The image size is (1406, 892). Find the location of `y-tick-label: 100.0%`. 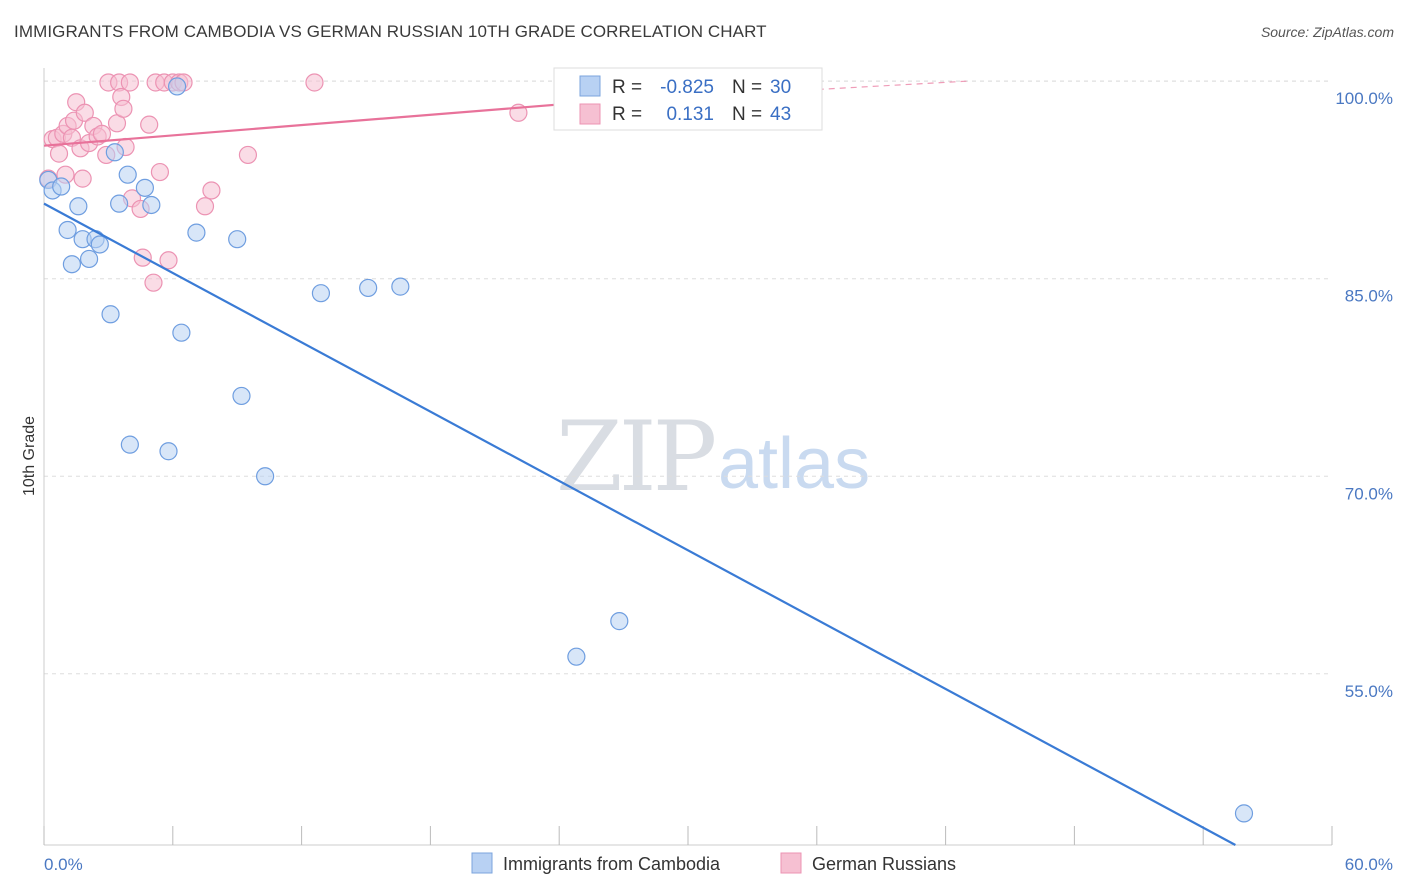

y-tick-label: 100.0% is located at coordinates (1364, 98).